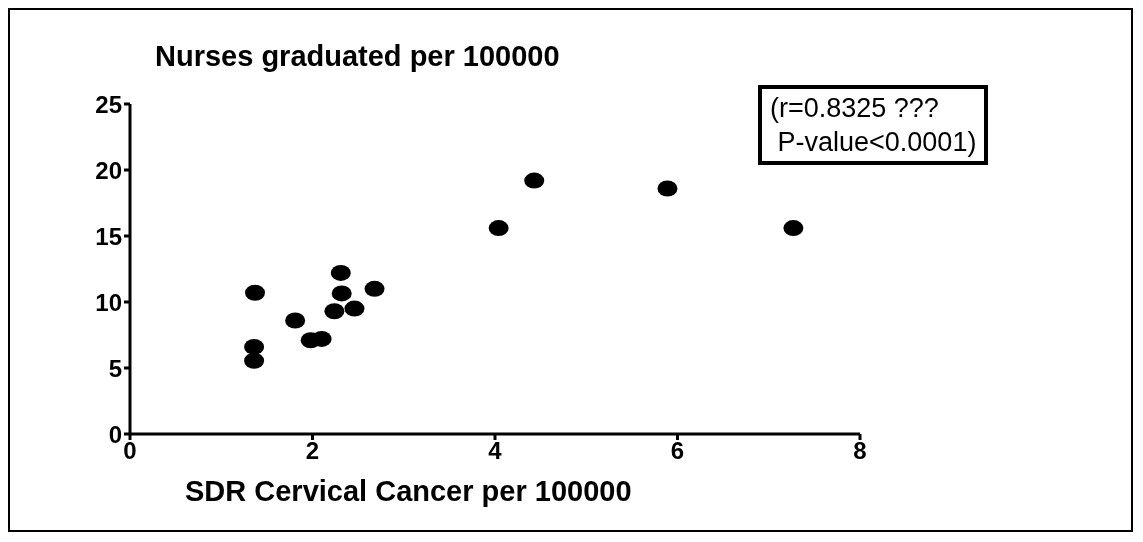  I want to click on y-tick-label: 20, so click(108, 170).